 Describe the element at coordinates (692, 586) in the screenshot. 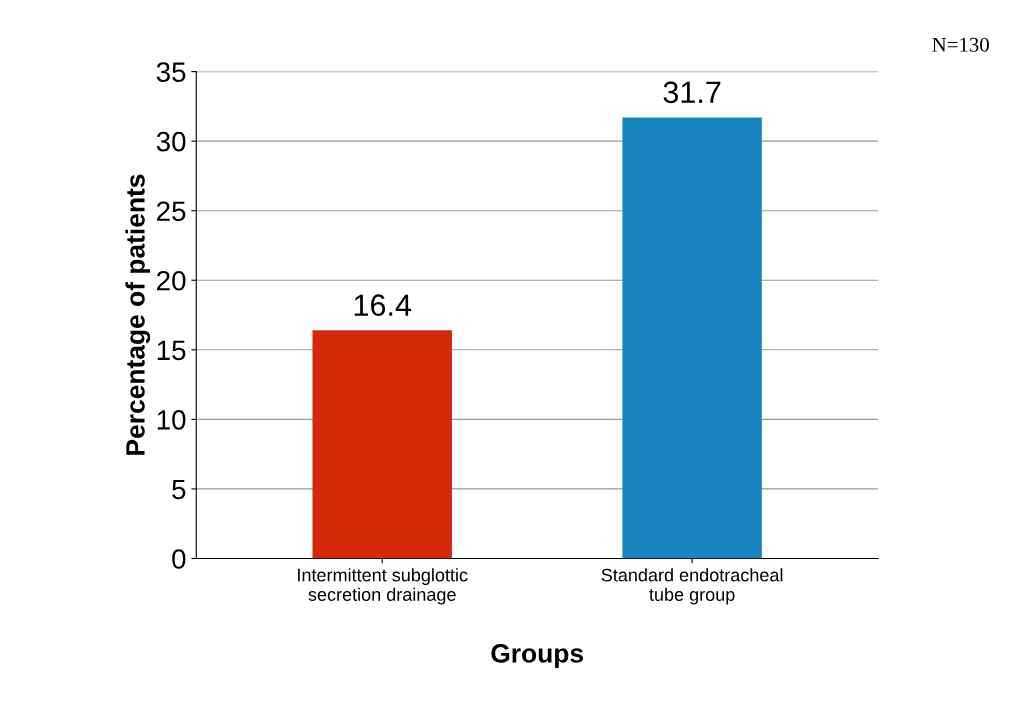

I see `x-tick-label: Standard endotracheal tube group` at that location.